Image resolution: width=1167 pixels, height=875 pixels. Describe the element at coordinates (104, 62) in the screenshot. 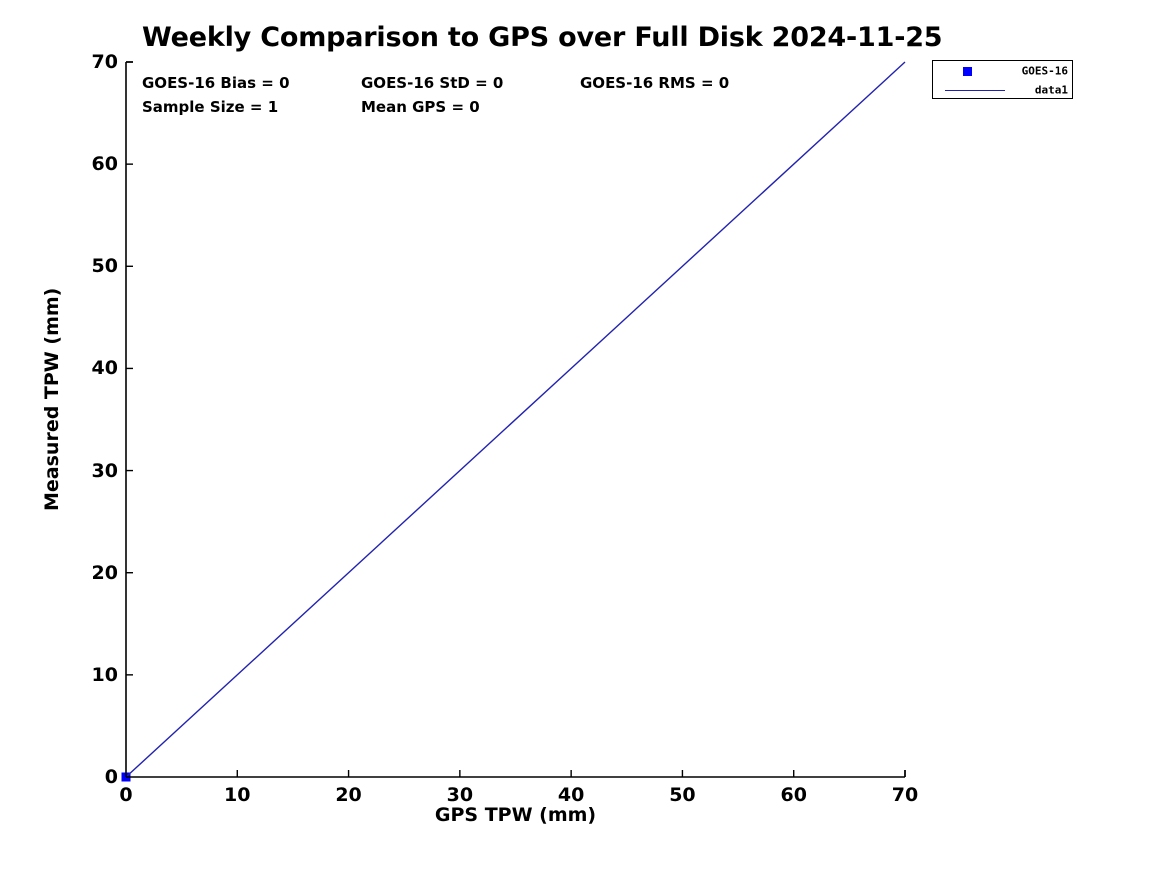

I see `y-tick-label: 70` at that location.